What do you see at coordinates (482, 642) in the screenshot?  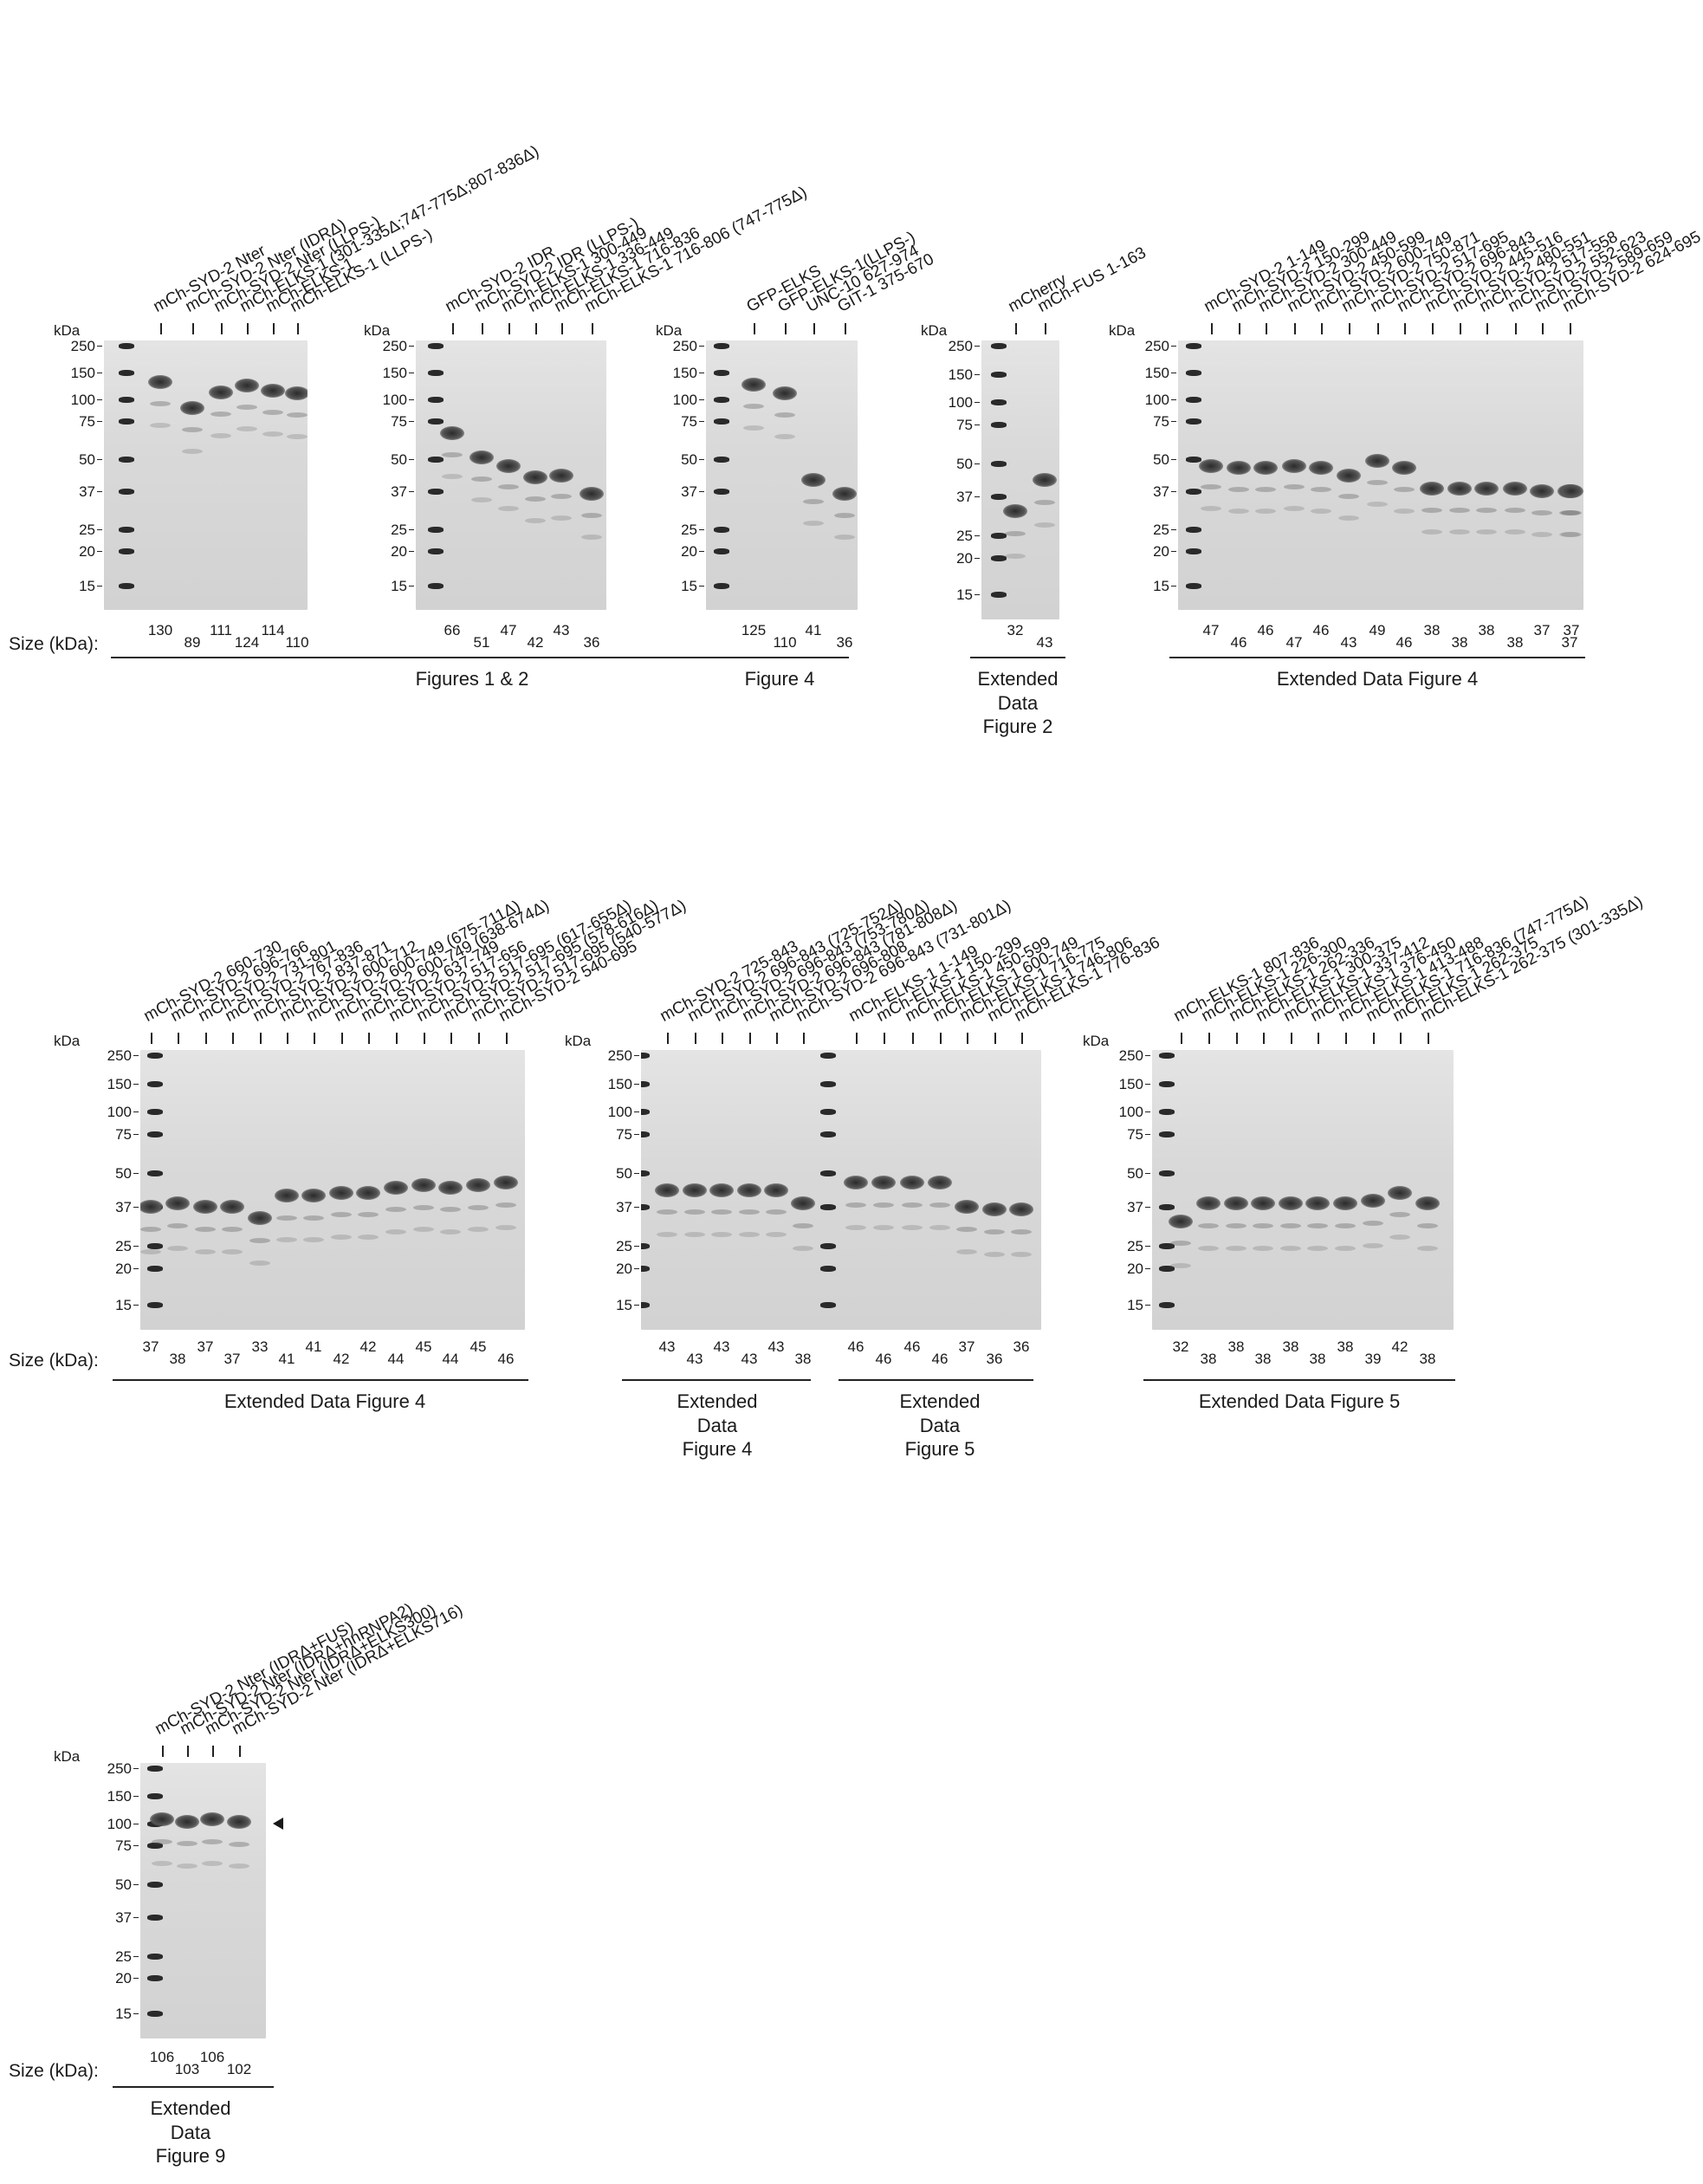 I see `lane-size: 51` at bounding box center [482, 642].